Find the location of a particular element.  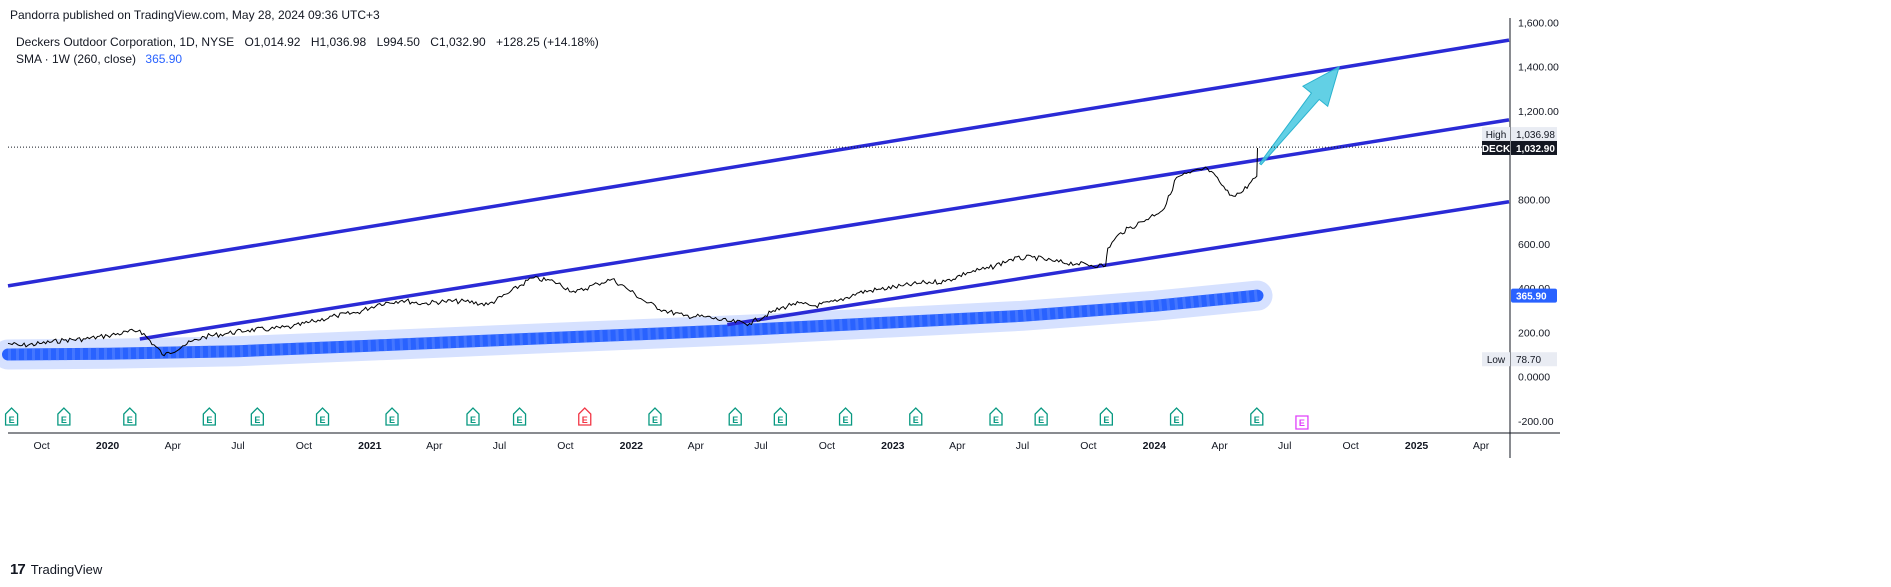

y-tick-label: 200.00 is located at coordinates (1534, 333).